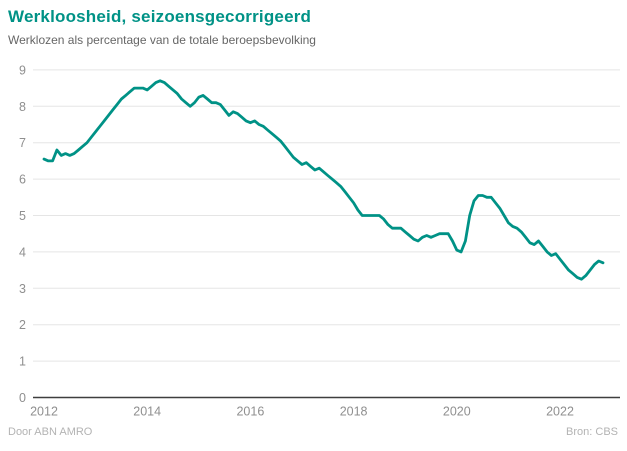 Image resolution: width=627 pixels, height=451 pixels. I want to click on y-tick-label: 4, so click(22, 252).